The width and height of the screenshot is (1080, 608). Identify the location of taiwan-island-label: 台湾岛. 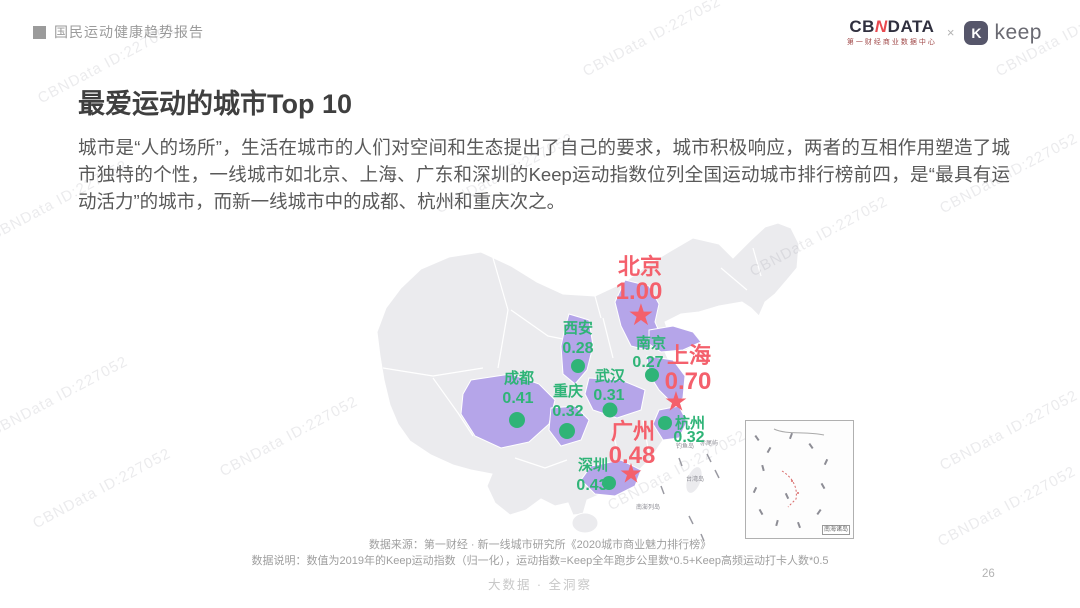
(695, 480).